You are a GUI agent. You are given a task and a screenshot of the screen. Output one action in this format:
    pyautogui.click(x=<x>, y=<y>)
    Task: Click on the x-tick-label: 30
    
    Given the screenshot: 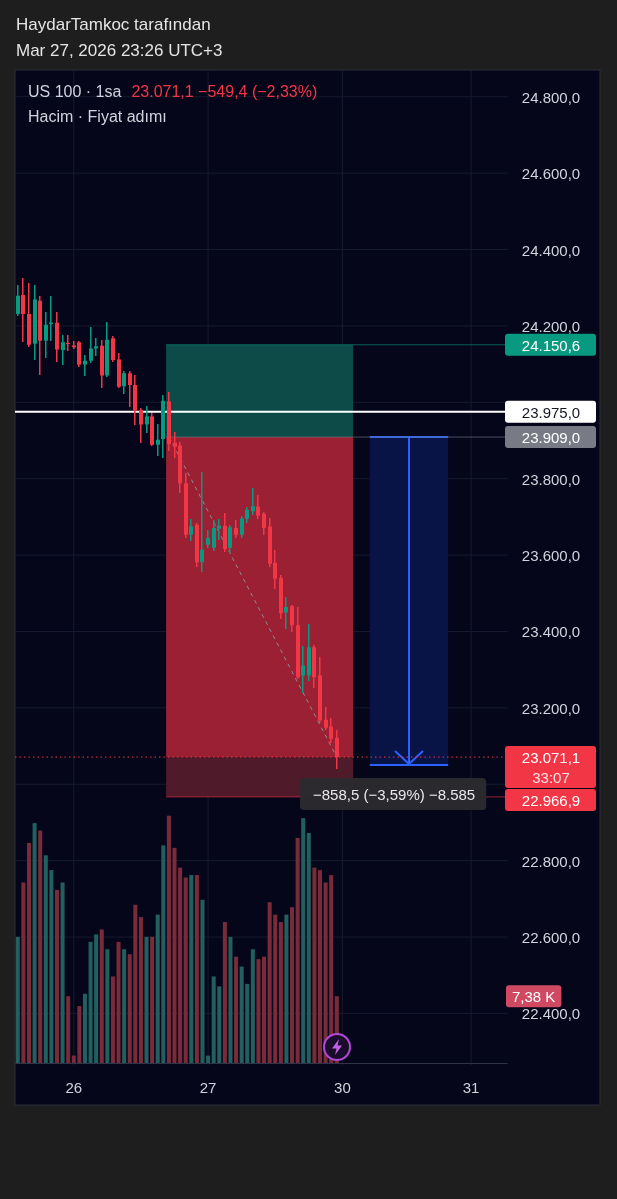 What is the action you would take?
    pyautogui.click(x=342, y=1087)
    